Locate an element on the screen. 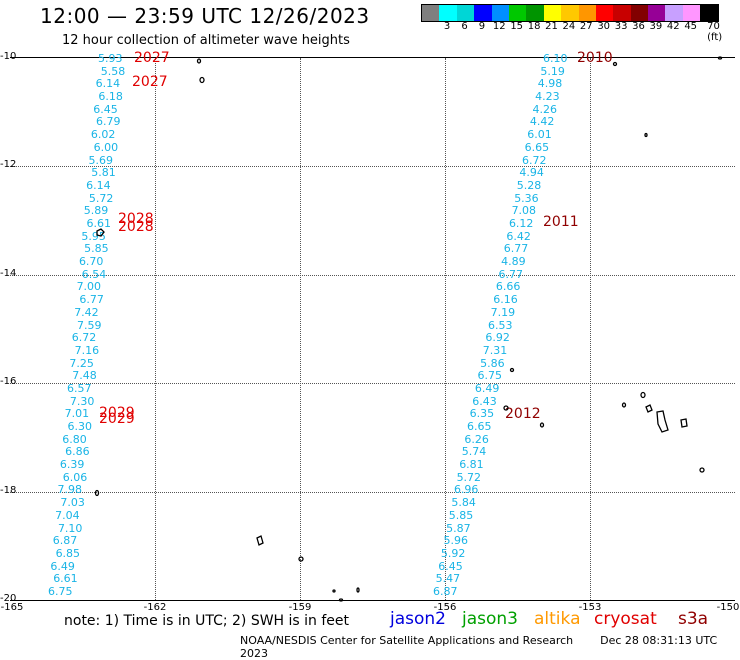 This screenshot has width=740, height=660. swh-value-right: 6.10 is located at coordinates (555, 58).